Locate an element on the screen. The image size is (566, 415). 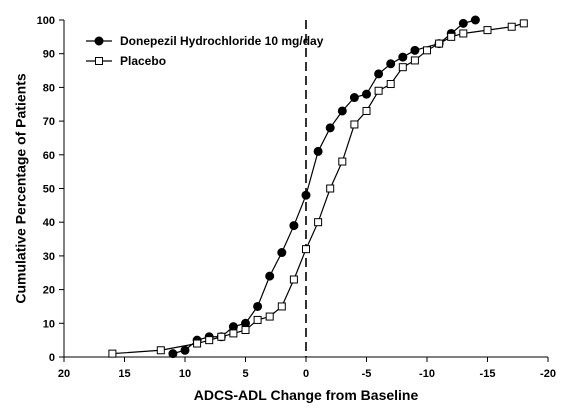
legend-label: Placebo is located at coordinates (143, 61).